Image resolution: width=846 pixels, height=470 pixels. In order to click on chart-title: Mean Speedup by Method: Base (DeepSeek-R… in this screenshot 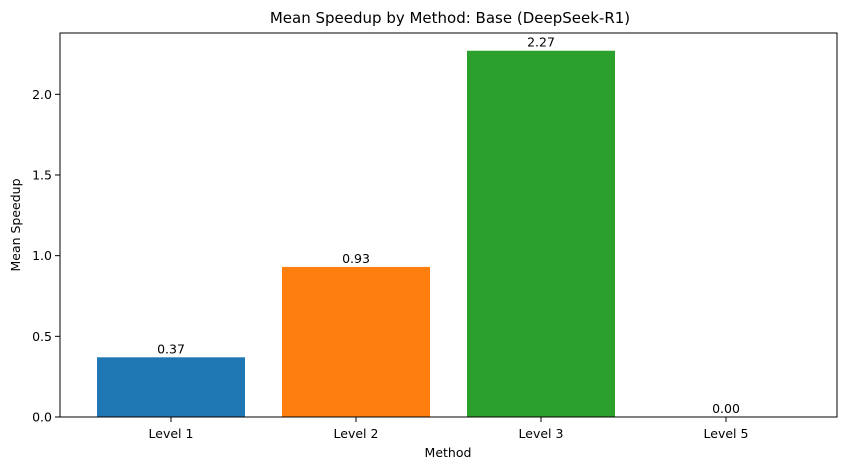, I will do `click(450, 18)`.